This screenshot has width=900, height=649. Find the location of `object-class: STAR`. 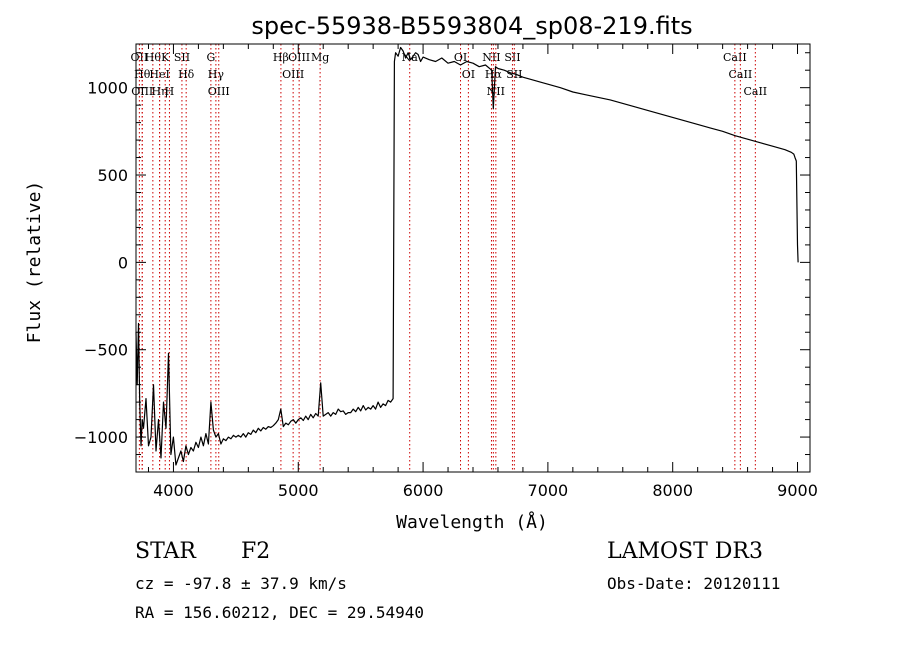

object-class: STAR is located at coordinates (165, 551).